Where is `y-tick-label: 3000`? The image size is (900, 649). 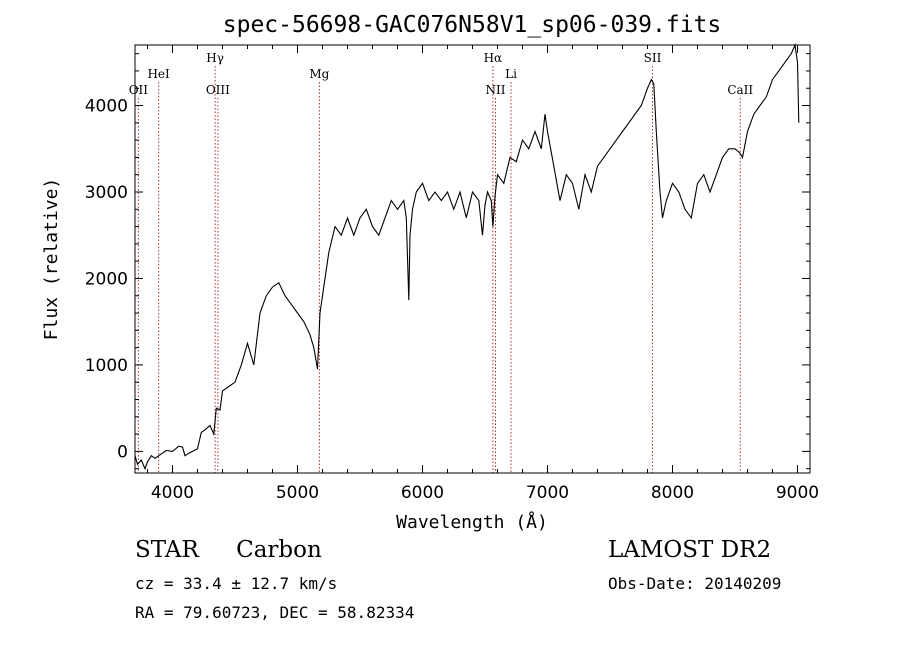 y-tick-label: 3000 is located at coordinates (106, 193).